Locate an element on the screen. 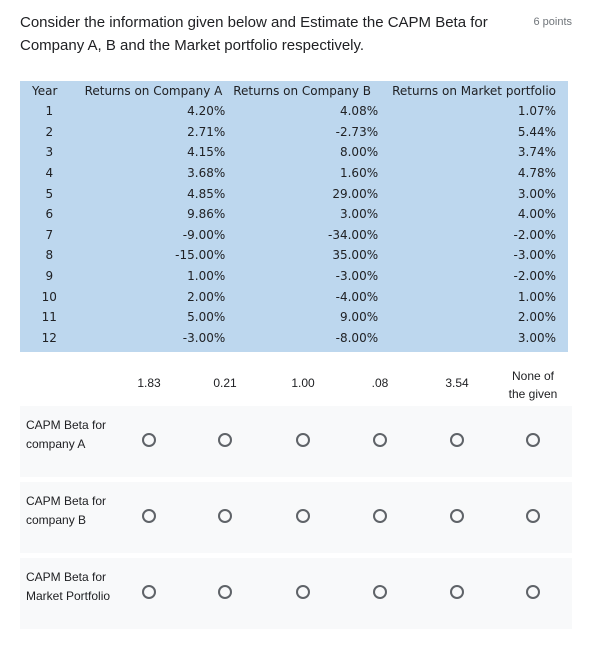 This screenshot has height=647, width=590. cell-company-b: 29.00% is located at coordinates (355, 193).